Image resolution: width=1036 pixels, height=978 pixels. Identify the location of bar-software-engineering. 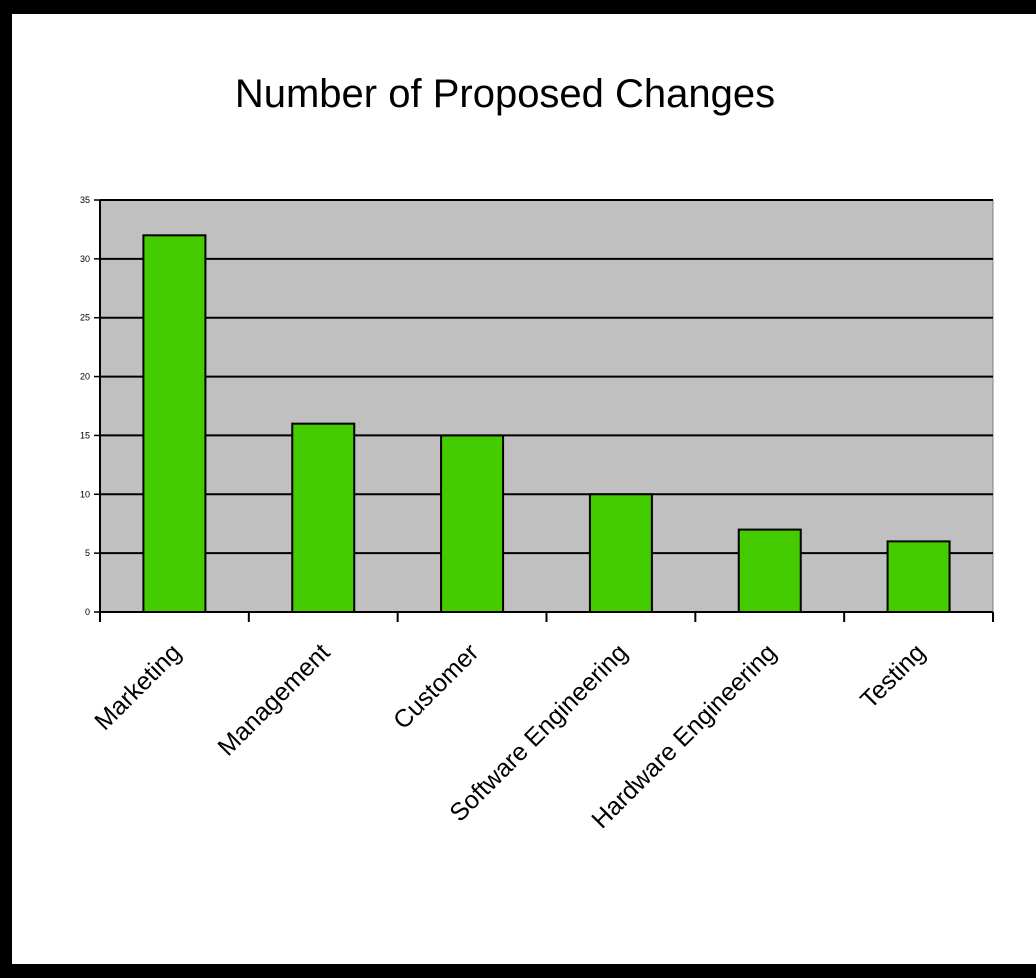
(620, 553).